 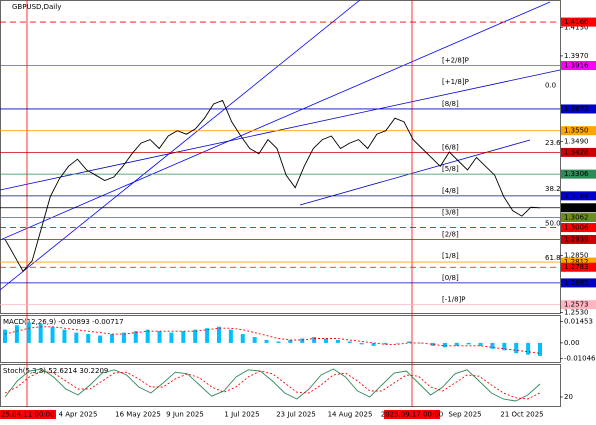 I want to click on level-label: 1.3428, so click(x=576, y=152).